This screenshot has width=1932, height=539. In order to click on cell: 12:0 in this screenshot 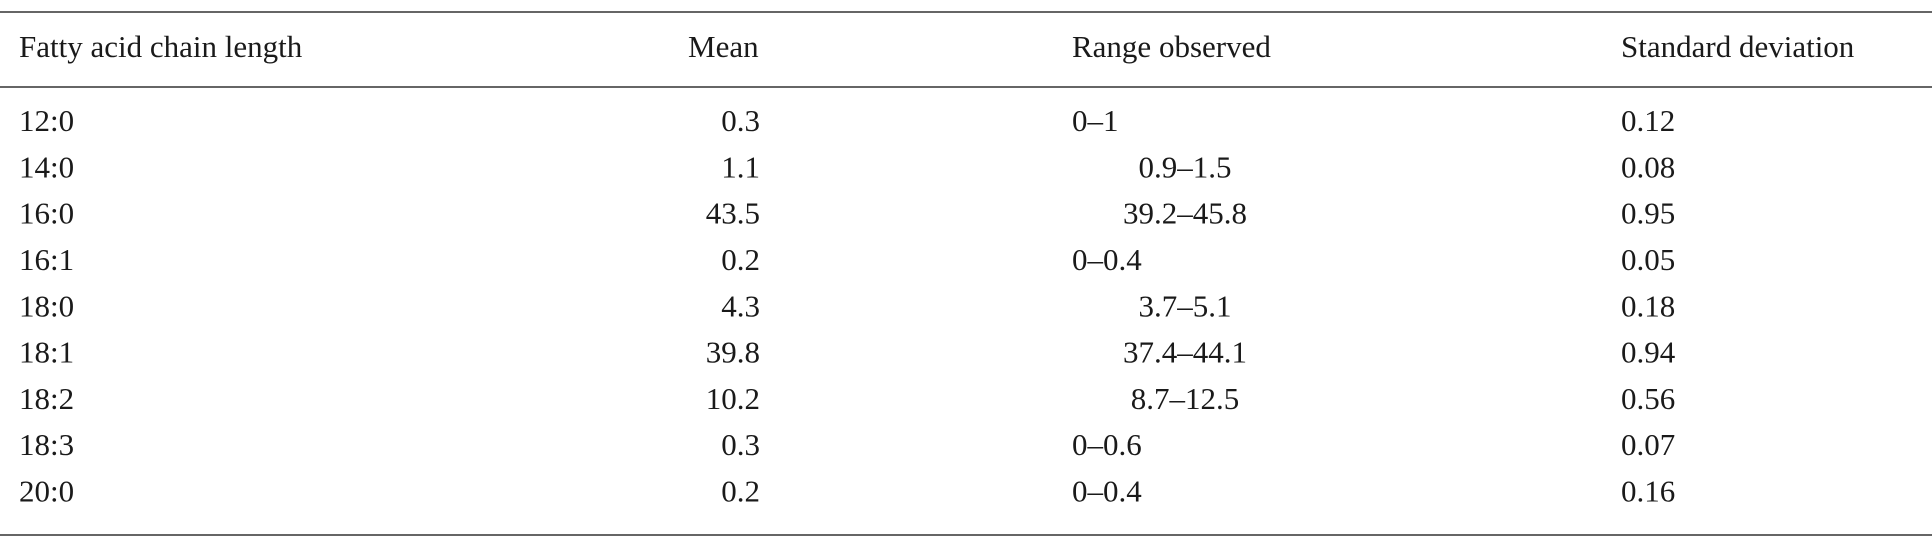, I will do `click(46, 120)`.